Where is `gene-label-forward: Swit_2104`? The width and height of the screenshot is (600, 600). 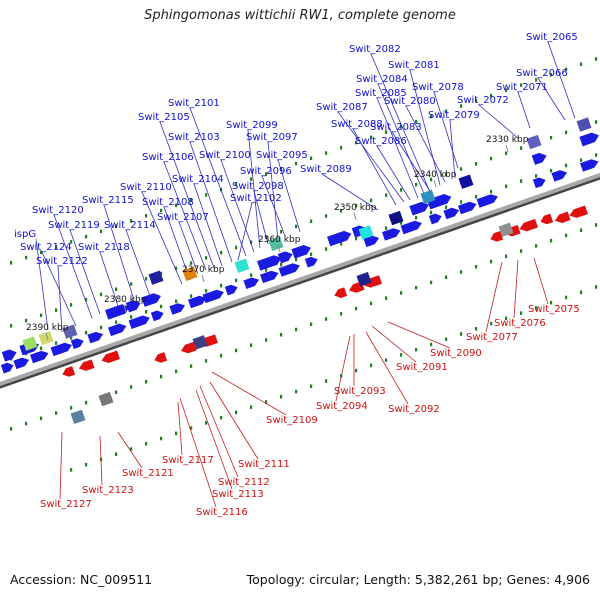
gene-label-forward: Swit_2104 is located at coordinates (198, 179).